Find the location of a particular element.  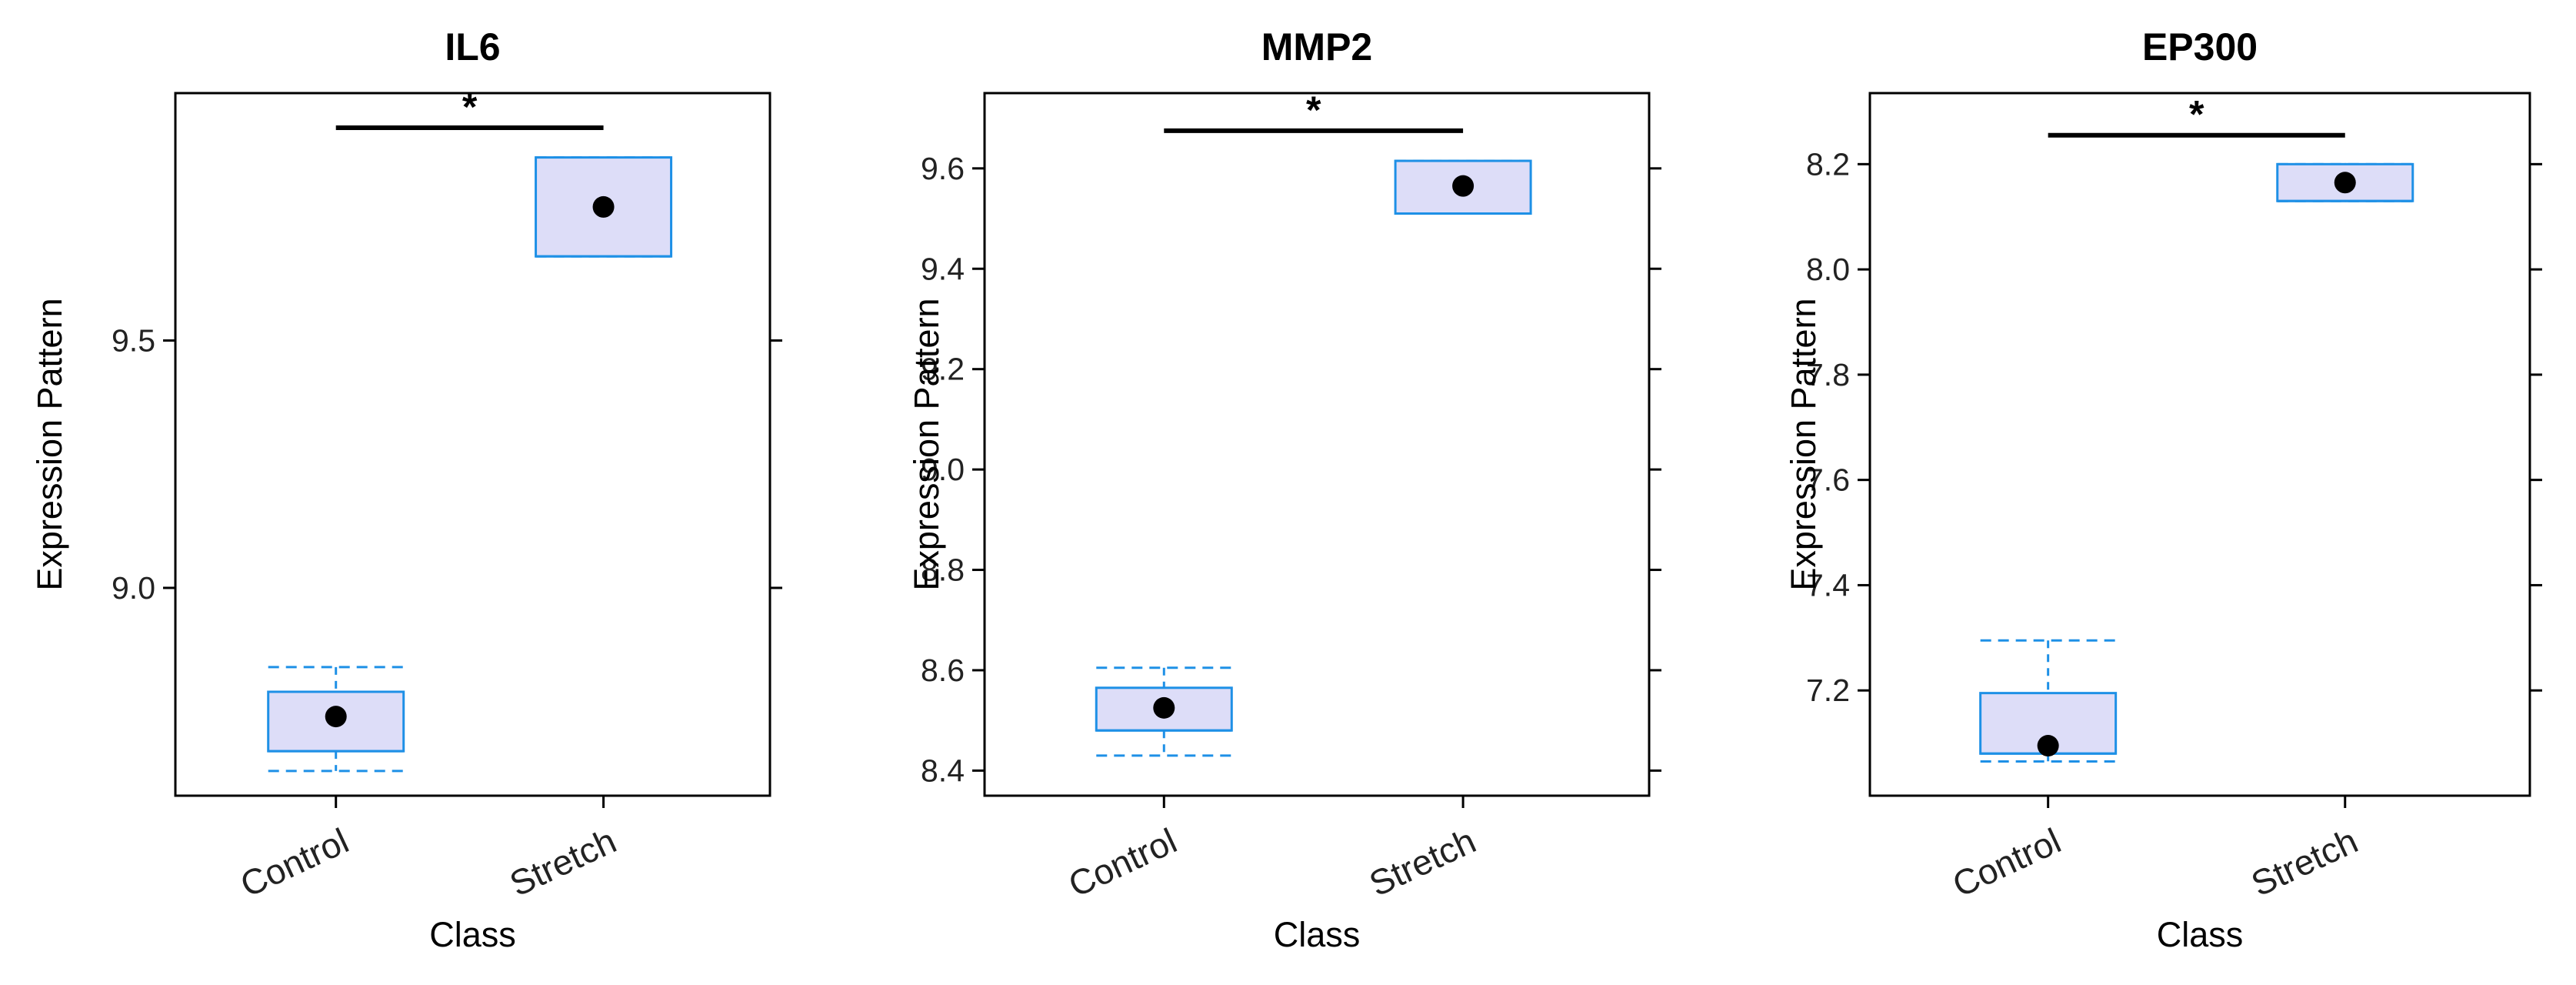

x-tick-label-mmp2-control: Control is located at coordinates (1122, 862).